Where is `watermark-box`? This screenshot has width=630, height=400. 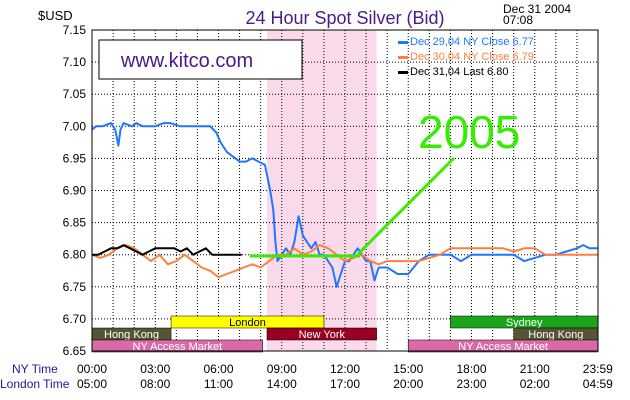 watermark-box is located at coordinates (200, 59).